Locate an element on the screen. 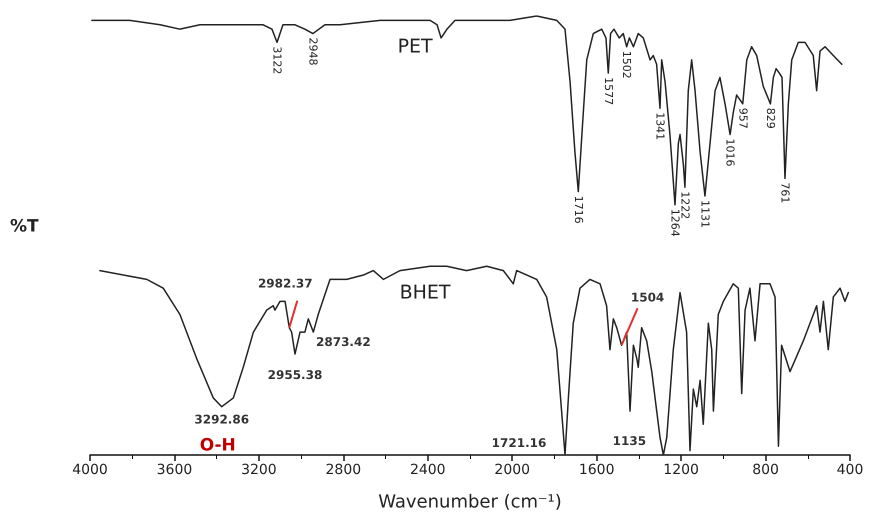 The width and height of the screenshot is (871, 523). x-axis-title: Wavenumber (cm⁻¹) is located at coordinates (470, 502).